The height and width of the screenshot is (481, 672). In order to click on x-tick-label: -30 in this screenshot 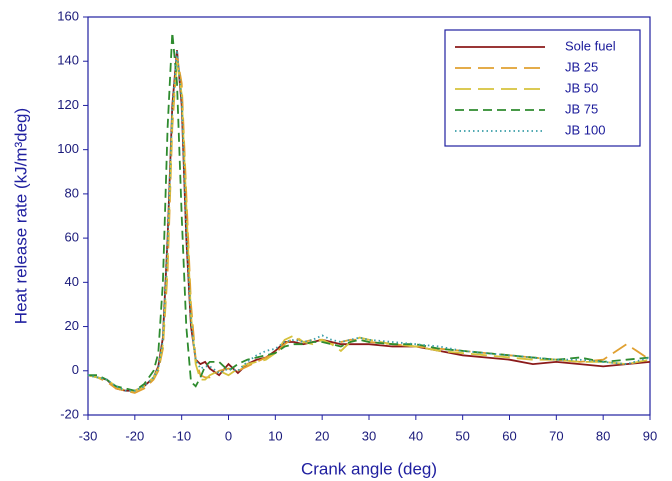, I will do `click(88, 435)`.